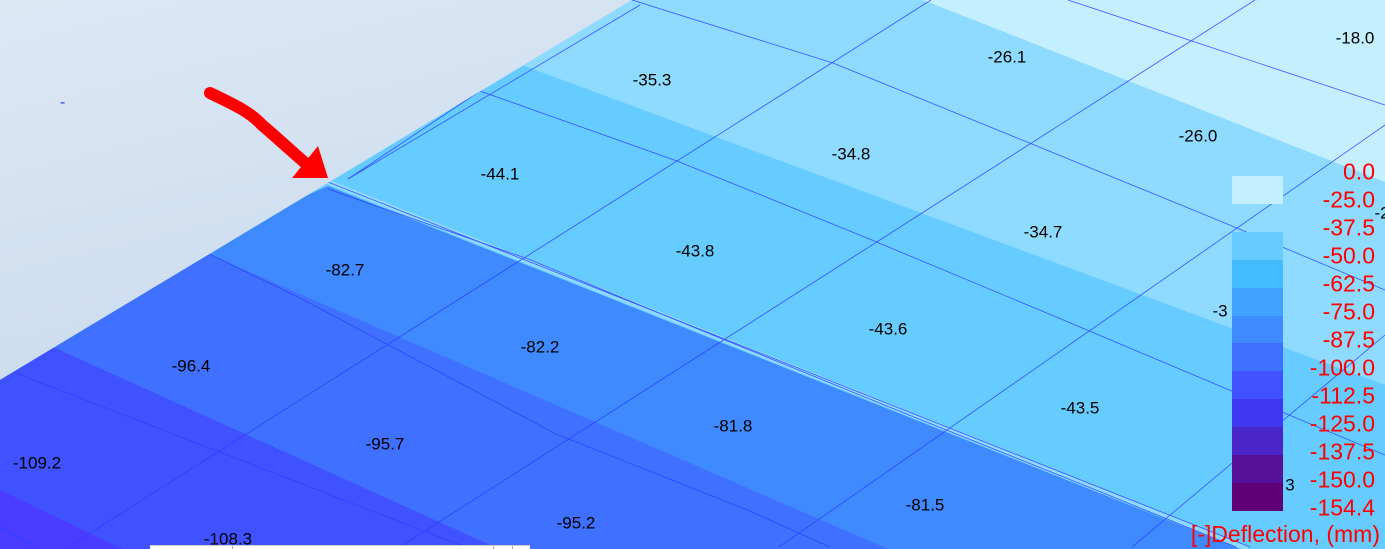  I want to click on node-value-label: -43.5, so click(1080, 408).